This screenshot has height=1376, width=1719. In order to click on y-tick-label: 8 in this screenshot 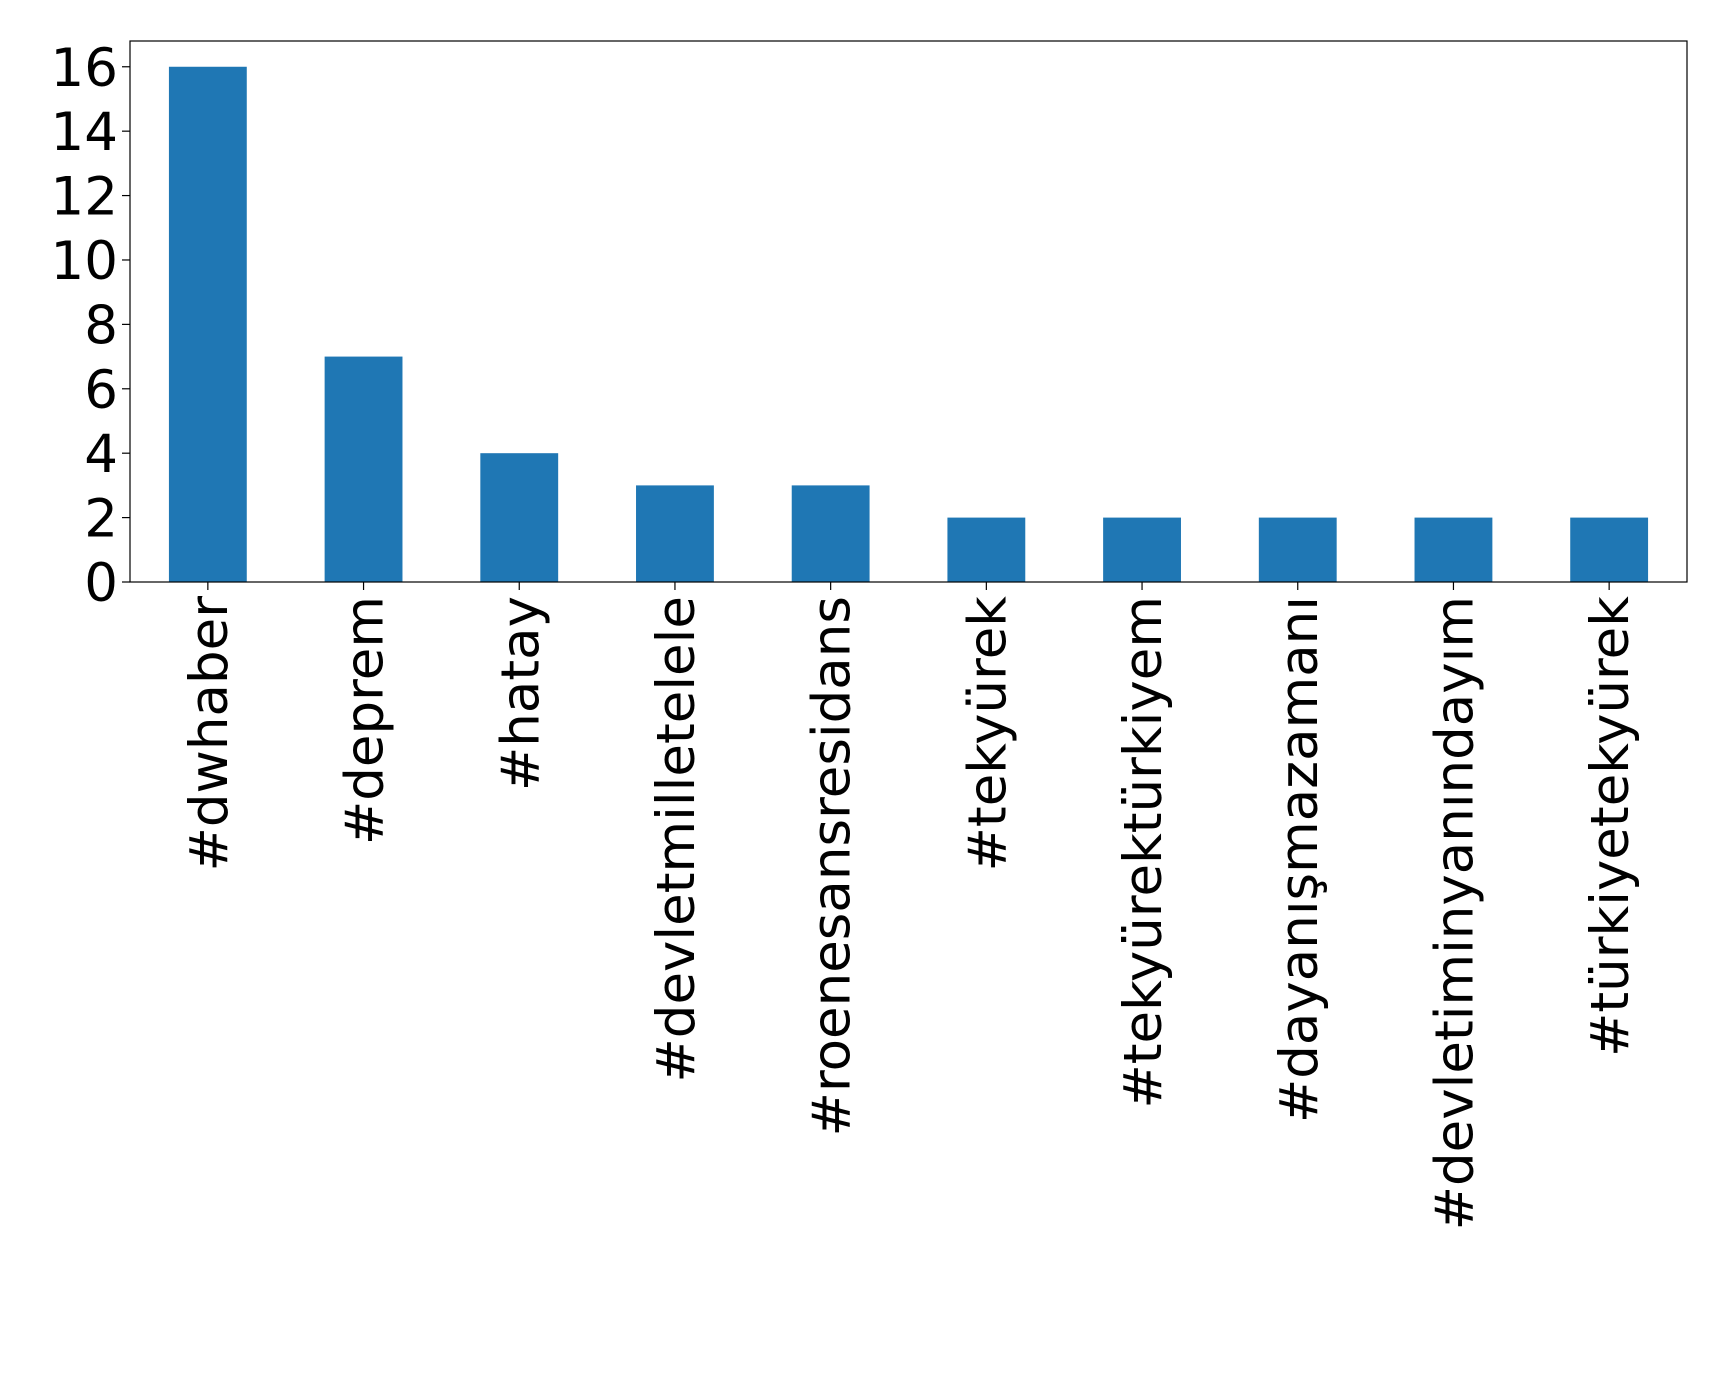, I will do `click(101, 325)`.